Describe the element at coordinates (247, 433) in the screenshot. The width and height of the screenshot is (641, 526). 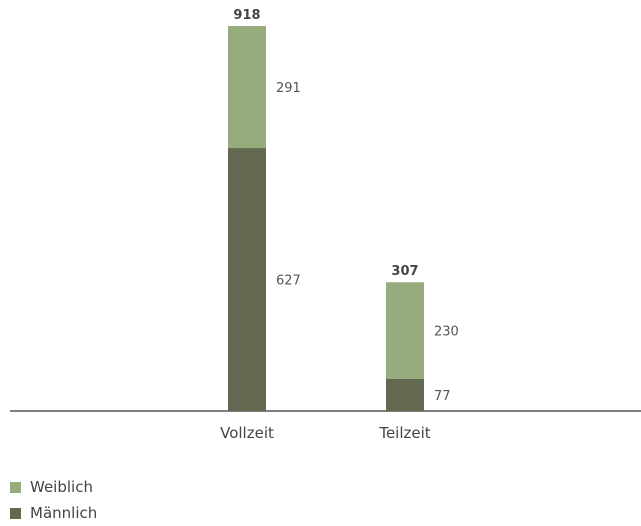
I see `category-label-vollzeit: Vollzeit` at that location.